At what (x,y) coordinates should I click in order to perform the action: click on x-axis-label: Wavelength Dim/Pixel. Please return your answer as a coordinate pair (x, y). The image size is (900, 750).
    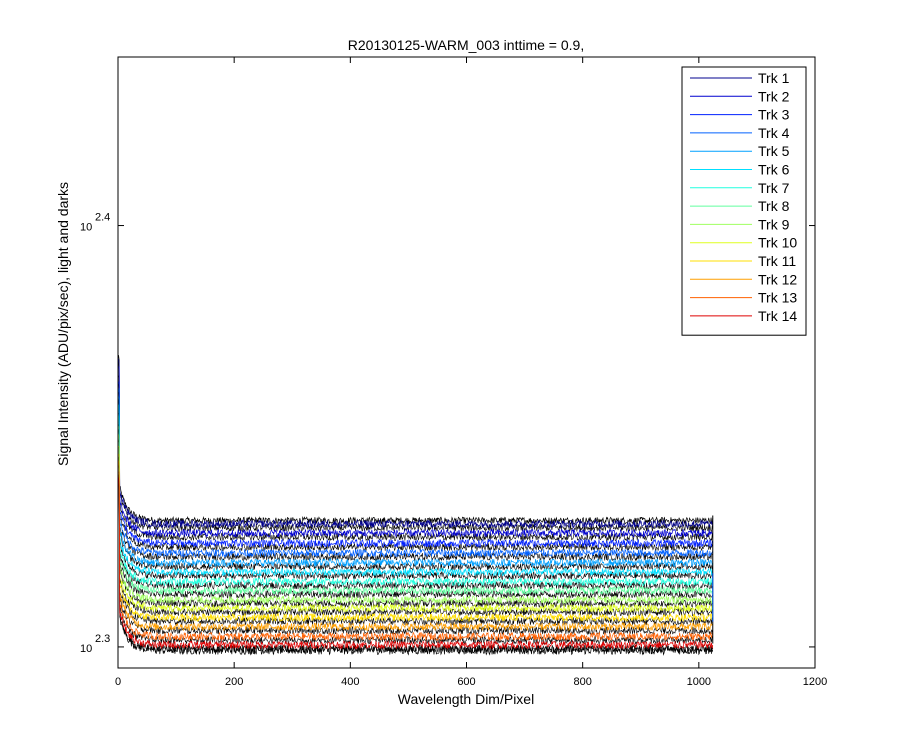
    Looking at the image, I should click on (466, 699).